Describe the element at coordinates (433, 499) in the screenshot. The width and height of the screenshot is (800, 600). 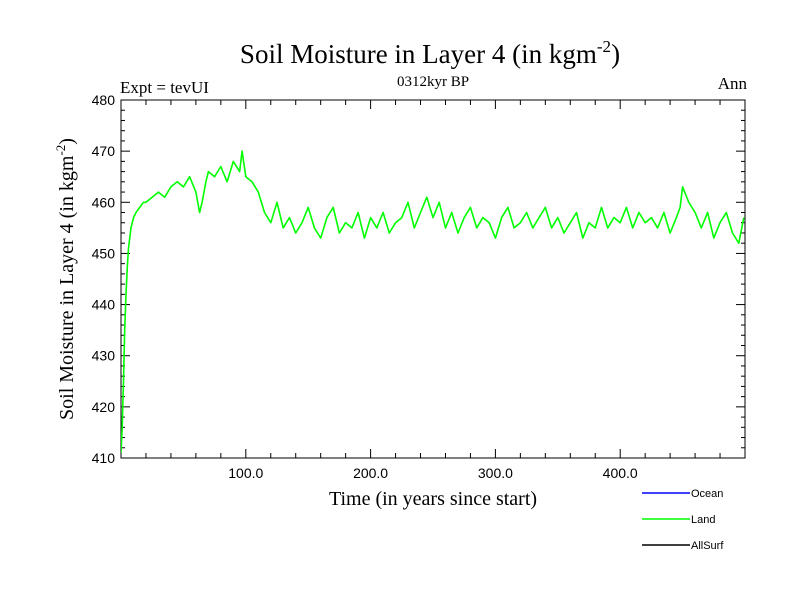
I see `x-axis-label: Time (in years since start)` at that location.